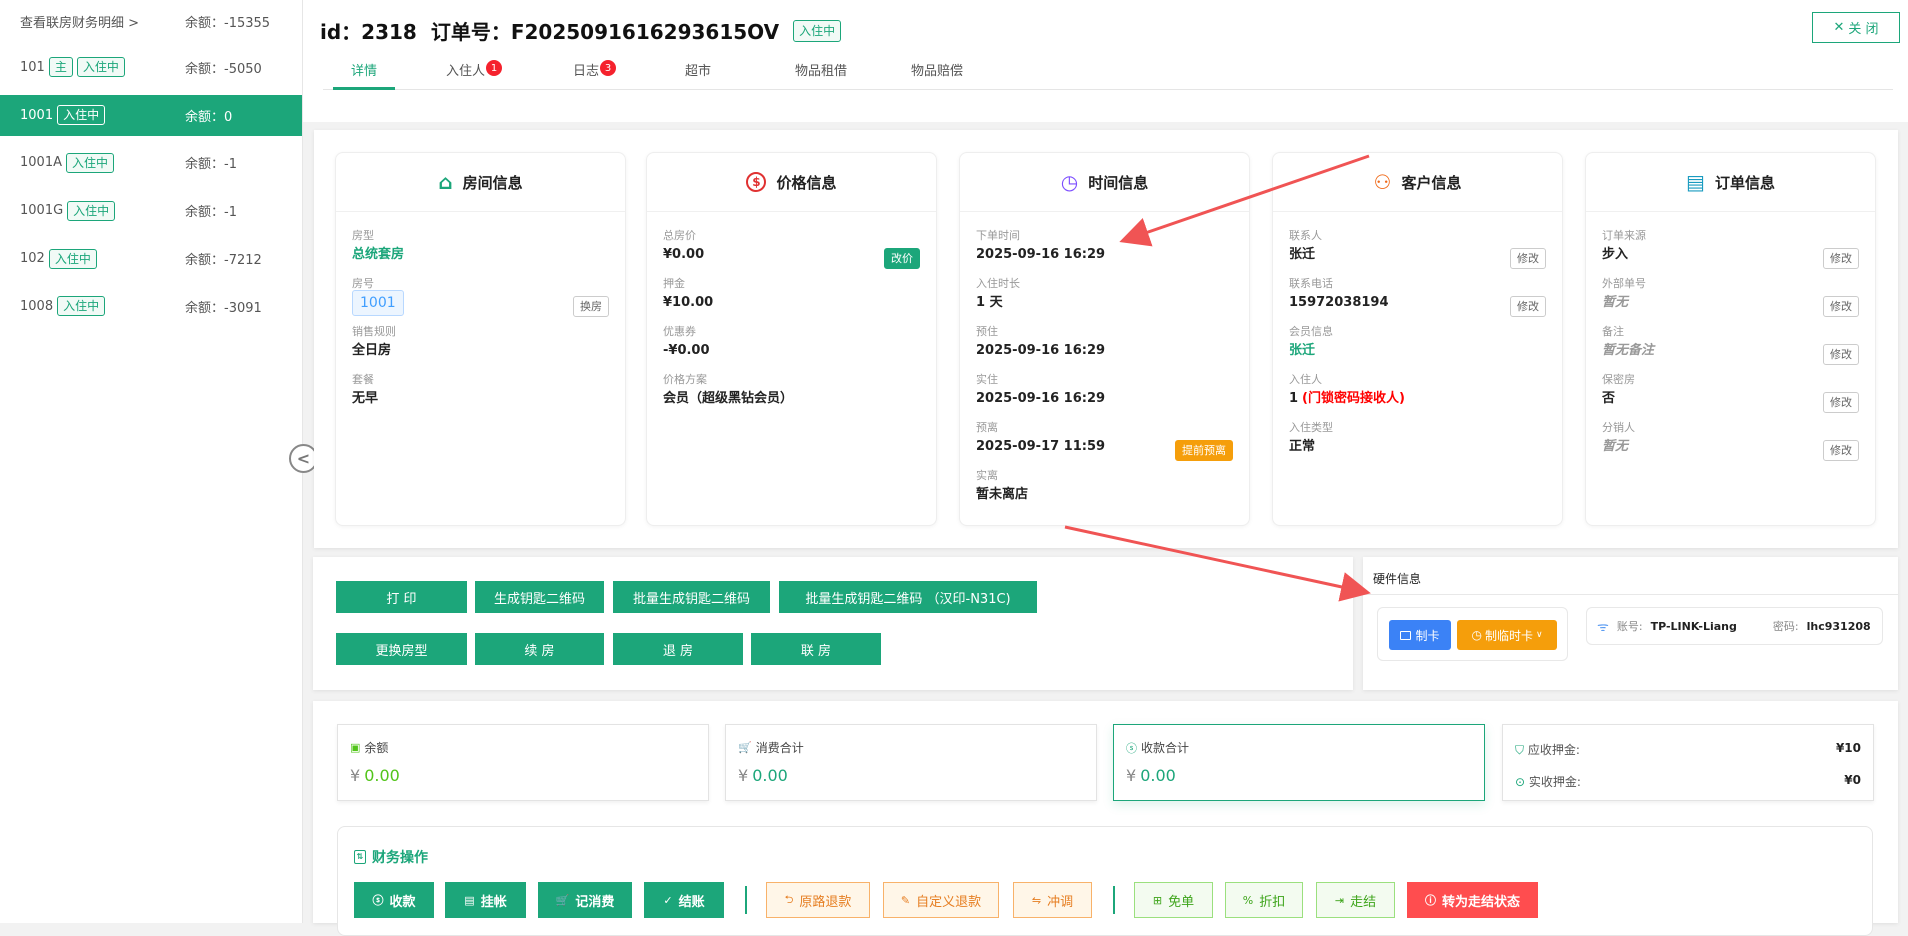  Describe the element at coordinates (1041, 446) in the screenshot. I see `value-text: 2025-09-17 11:59` at that location.